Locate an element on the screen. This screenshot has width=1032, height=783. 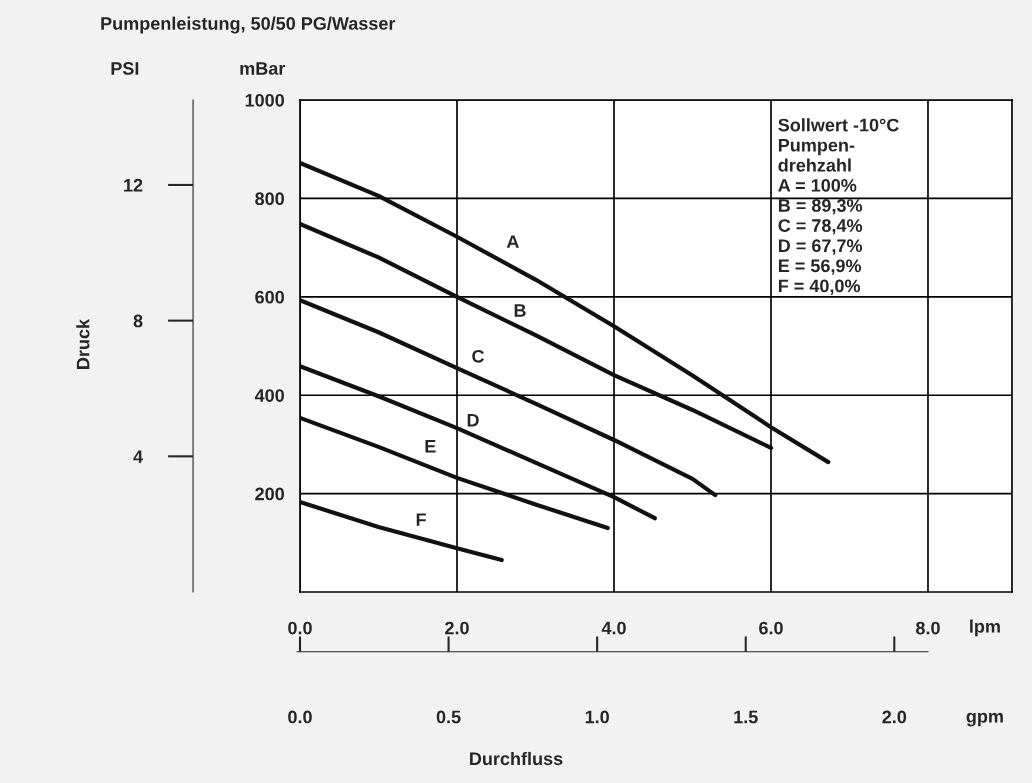
y2-tick-label: 12 is located at coordinates (133, 185).